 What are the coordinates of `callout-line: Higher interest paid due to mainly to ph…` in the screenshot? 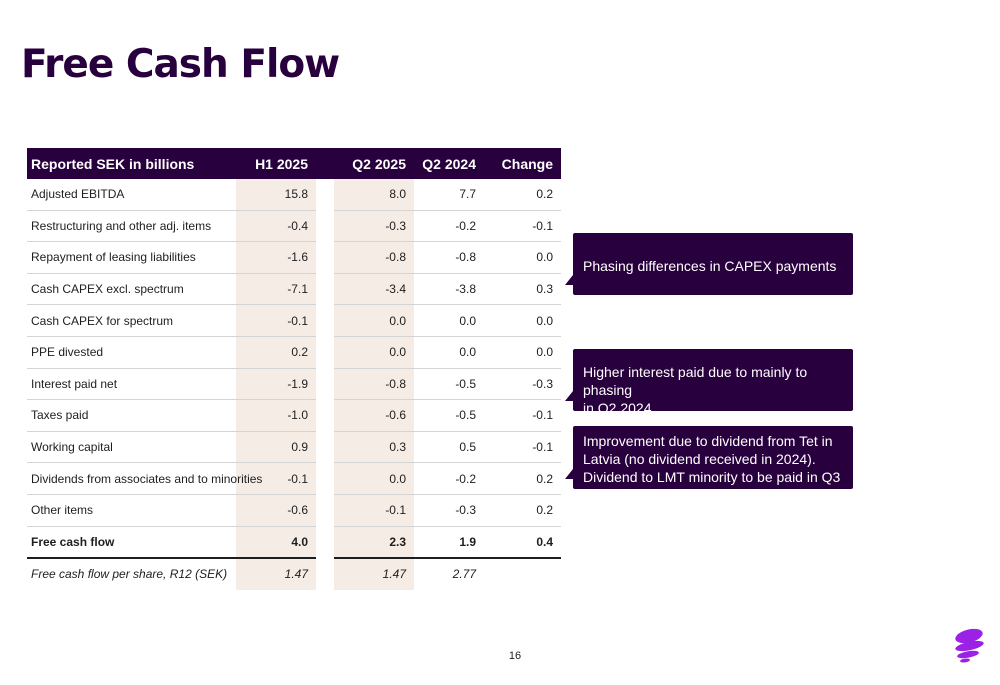 It's located at (695, 381).